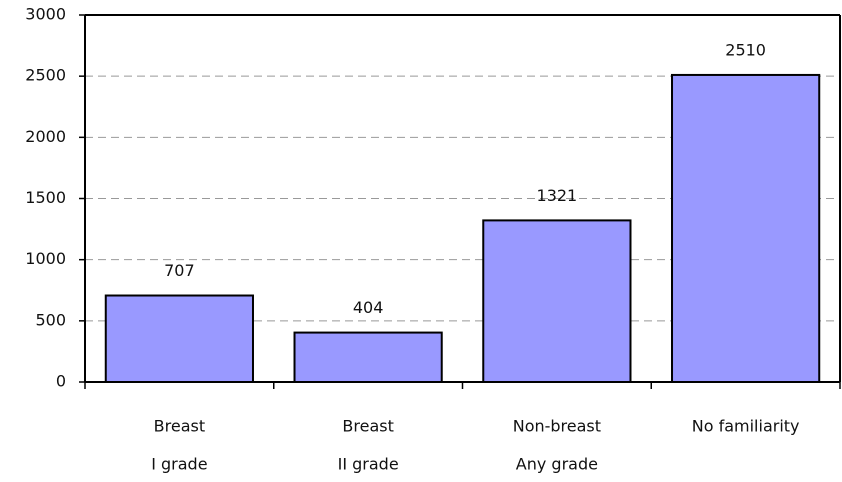 This screenshot has height=482, width=842. What do you see at coordinates (45, 75) in the screenshot?
I see `y-tick-label: 2500` at bounding box center [45, 75].